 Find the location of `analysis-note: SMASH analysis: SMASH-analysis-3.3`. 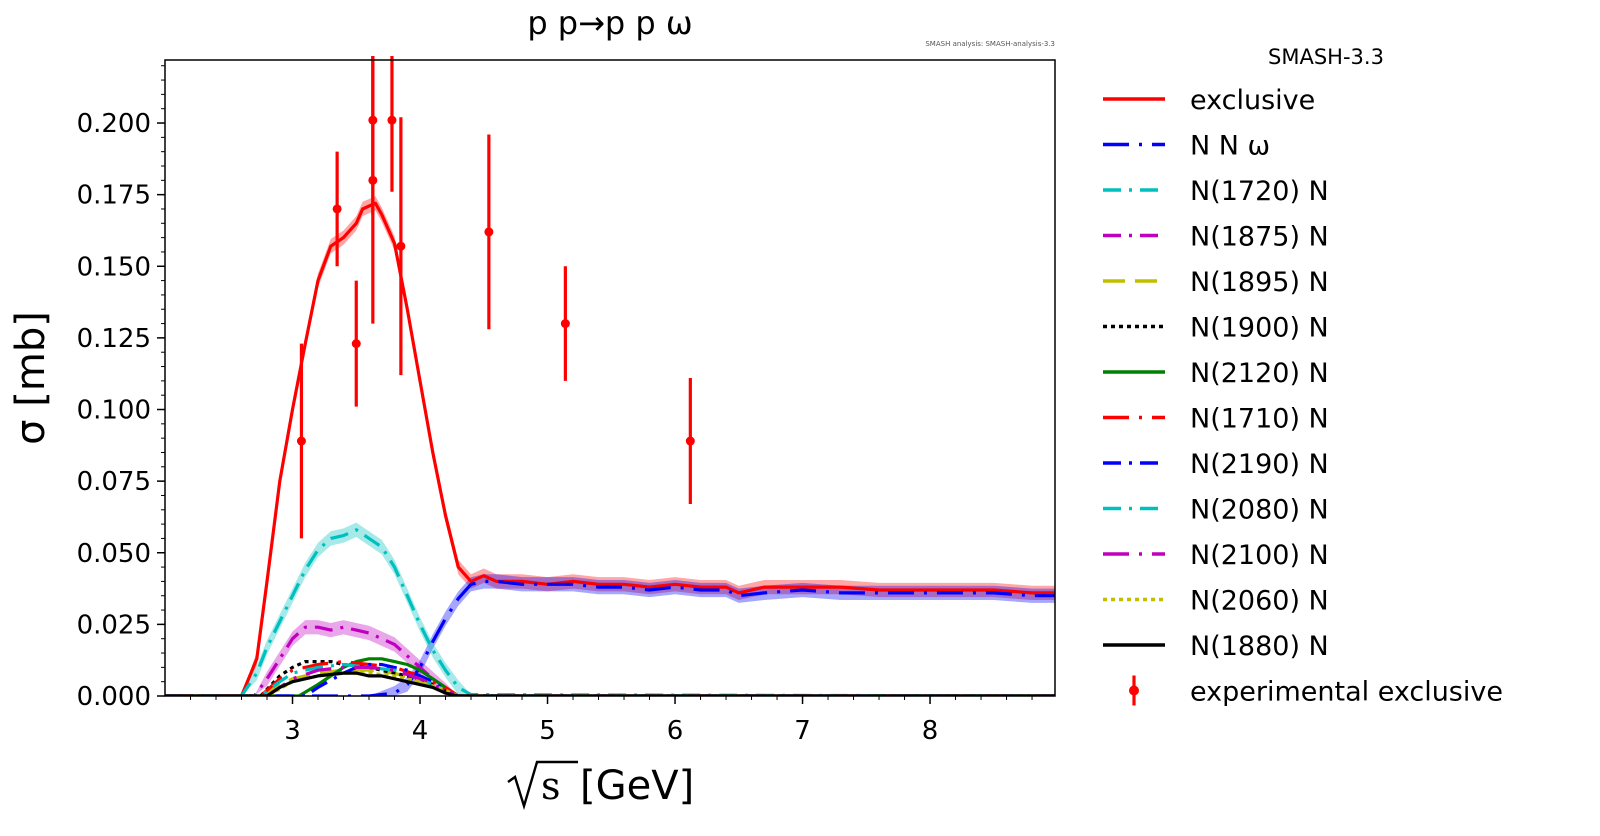

analysis-note: SMASH analysis: SMASH-analysis-3.3 is located at coordinates (990, 44).